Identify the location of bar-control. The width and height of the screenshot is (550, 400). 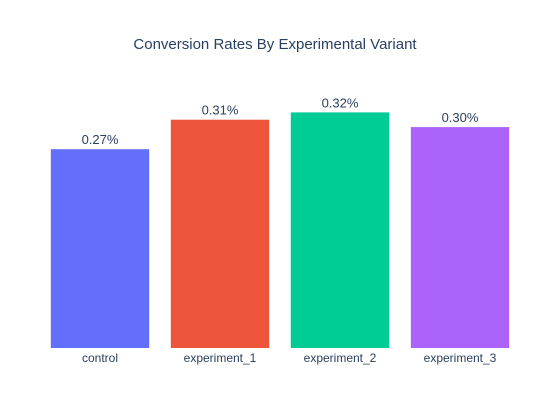
(100, 248).